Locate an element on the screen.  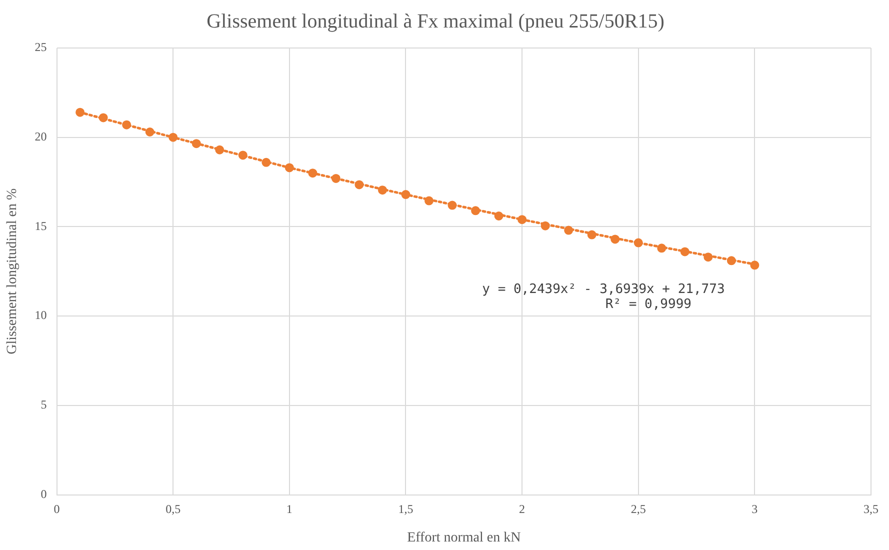
x-tick-label: 2,5 is located at coordinates (638, 509).